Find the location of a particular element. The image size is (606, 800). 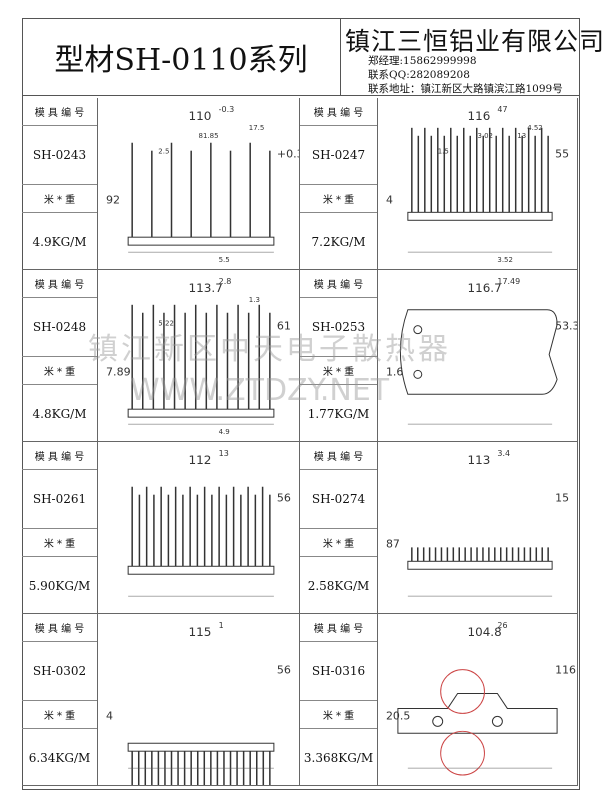

profile-code: SH-0243 is located at coordinates (59, 155).